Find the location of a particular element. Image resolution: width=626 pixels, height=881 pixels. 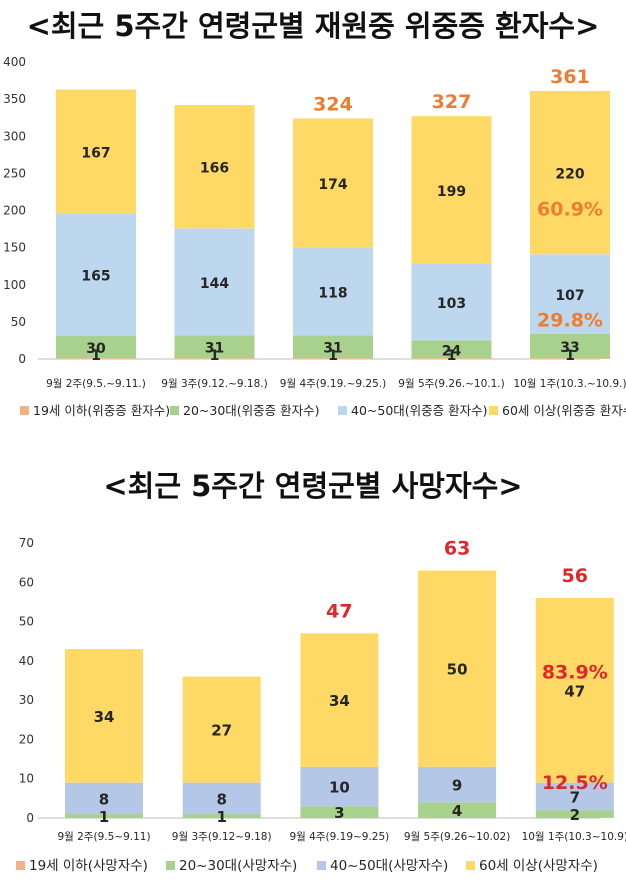

total-label: 361 is located at coordinates (570, 77).